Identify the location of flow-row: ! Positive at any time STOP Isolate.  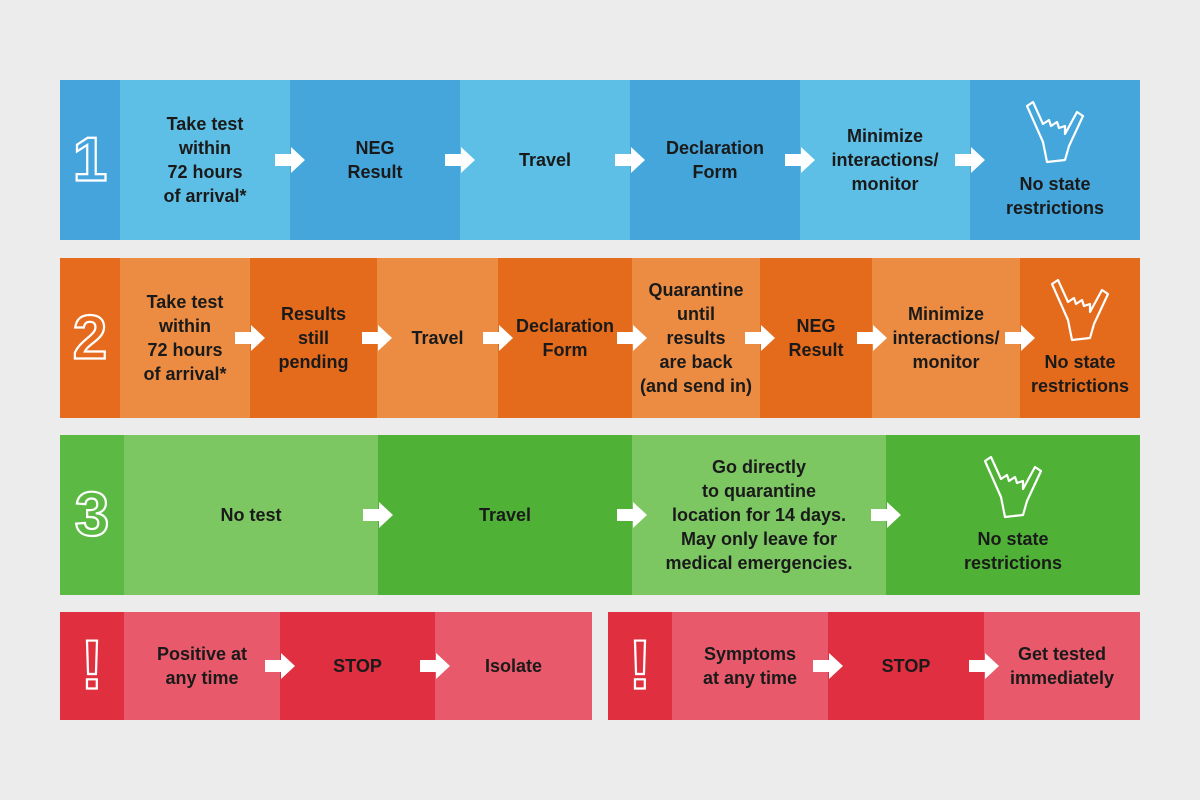
(326, 666).